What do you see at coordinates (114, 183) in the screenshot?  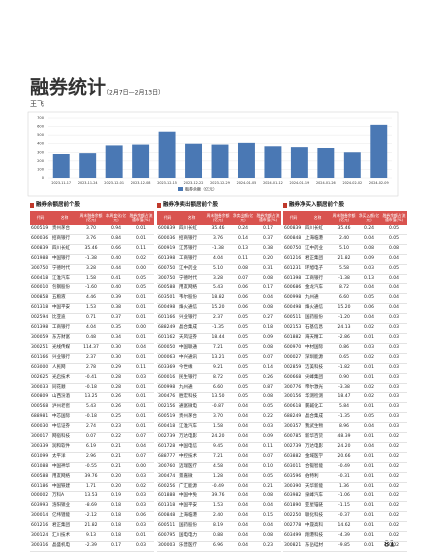 I see `x-tick-label: 2023-12-01` at bounding box center [114, 183].